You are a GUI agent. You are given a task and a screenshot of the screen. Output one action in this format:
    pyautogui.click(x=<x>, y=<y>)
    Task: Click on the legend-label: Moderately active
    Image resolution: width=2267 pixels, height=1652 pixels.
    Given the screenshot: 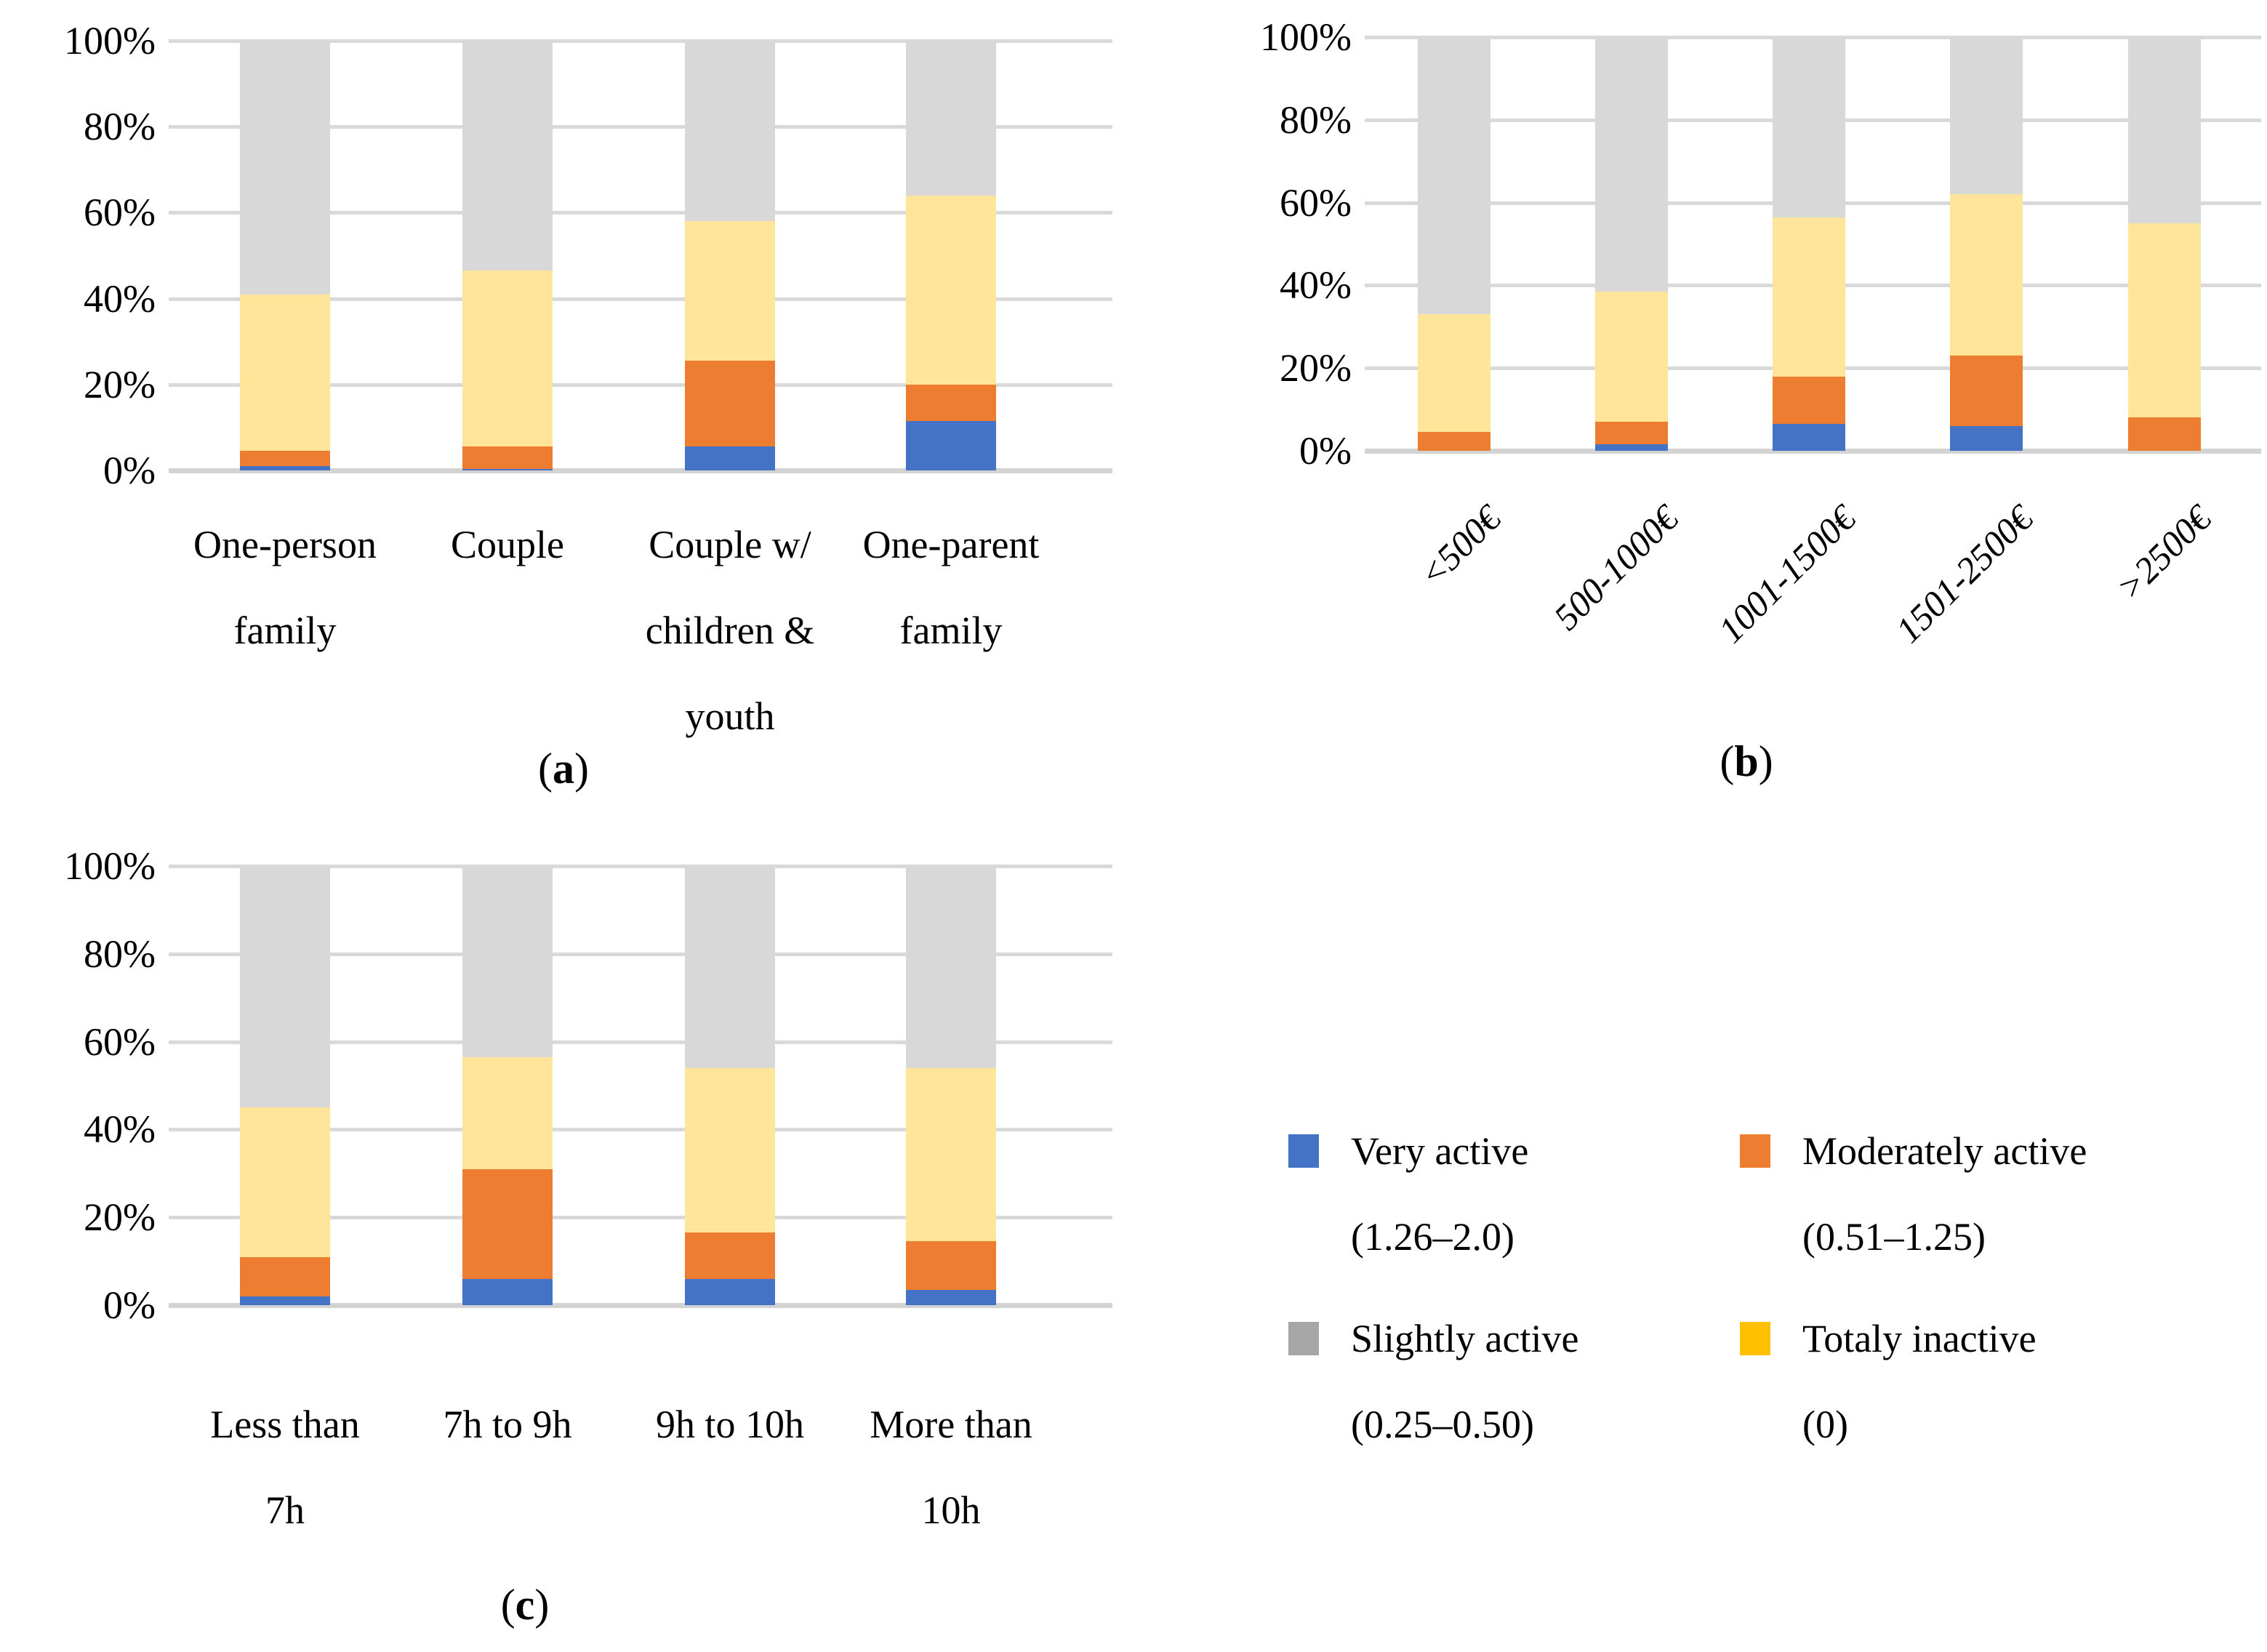 What is the action you would take?
    pyautogui.click(x=1944, y=1151)
    